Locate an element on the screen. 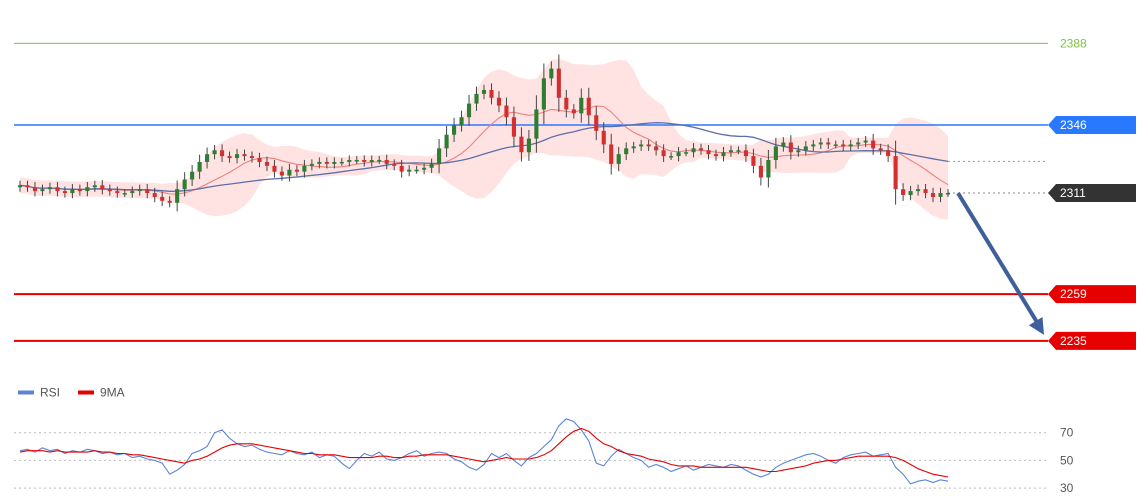  forecast-arrow-head is located at coordinates (1036, 326).